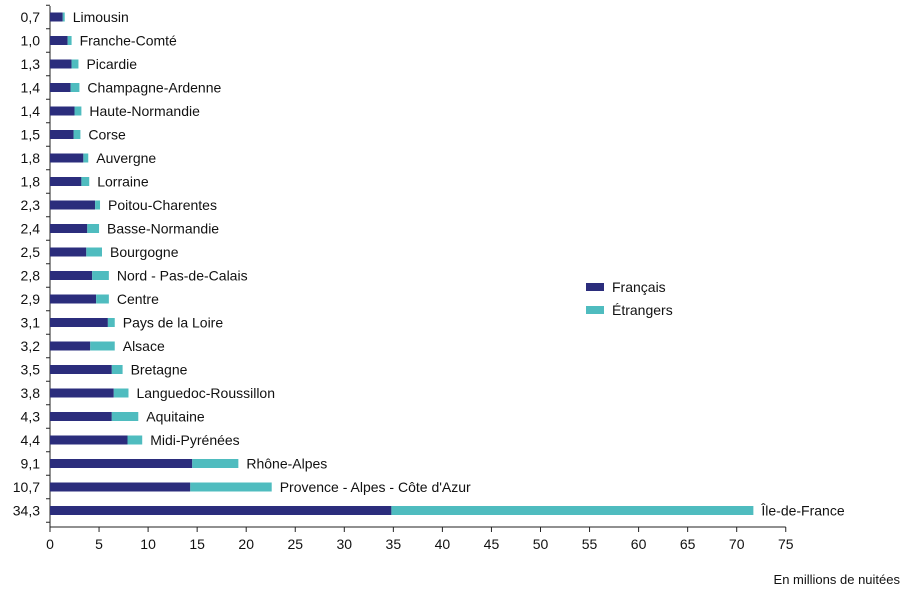 The image size is (904, 593). Describe the element at coordinates (31, 464) in the screenshot. I see `share-label: 9,1` at that location.